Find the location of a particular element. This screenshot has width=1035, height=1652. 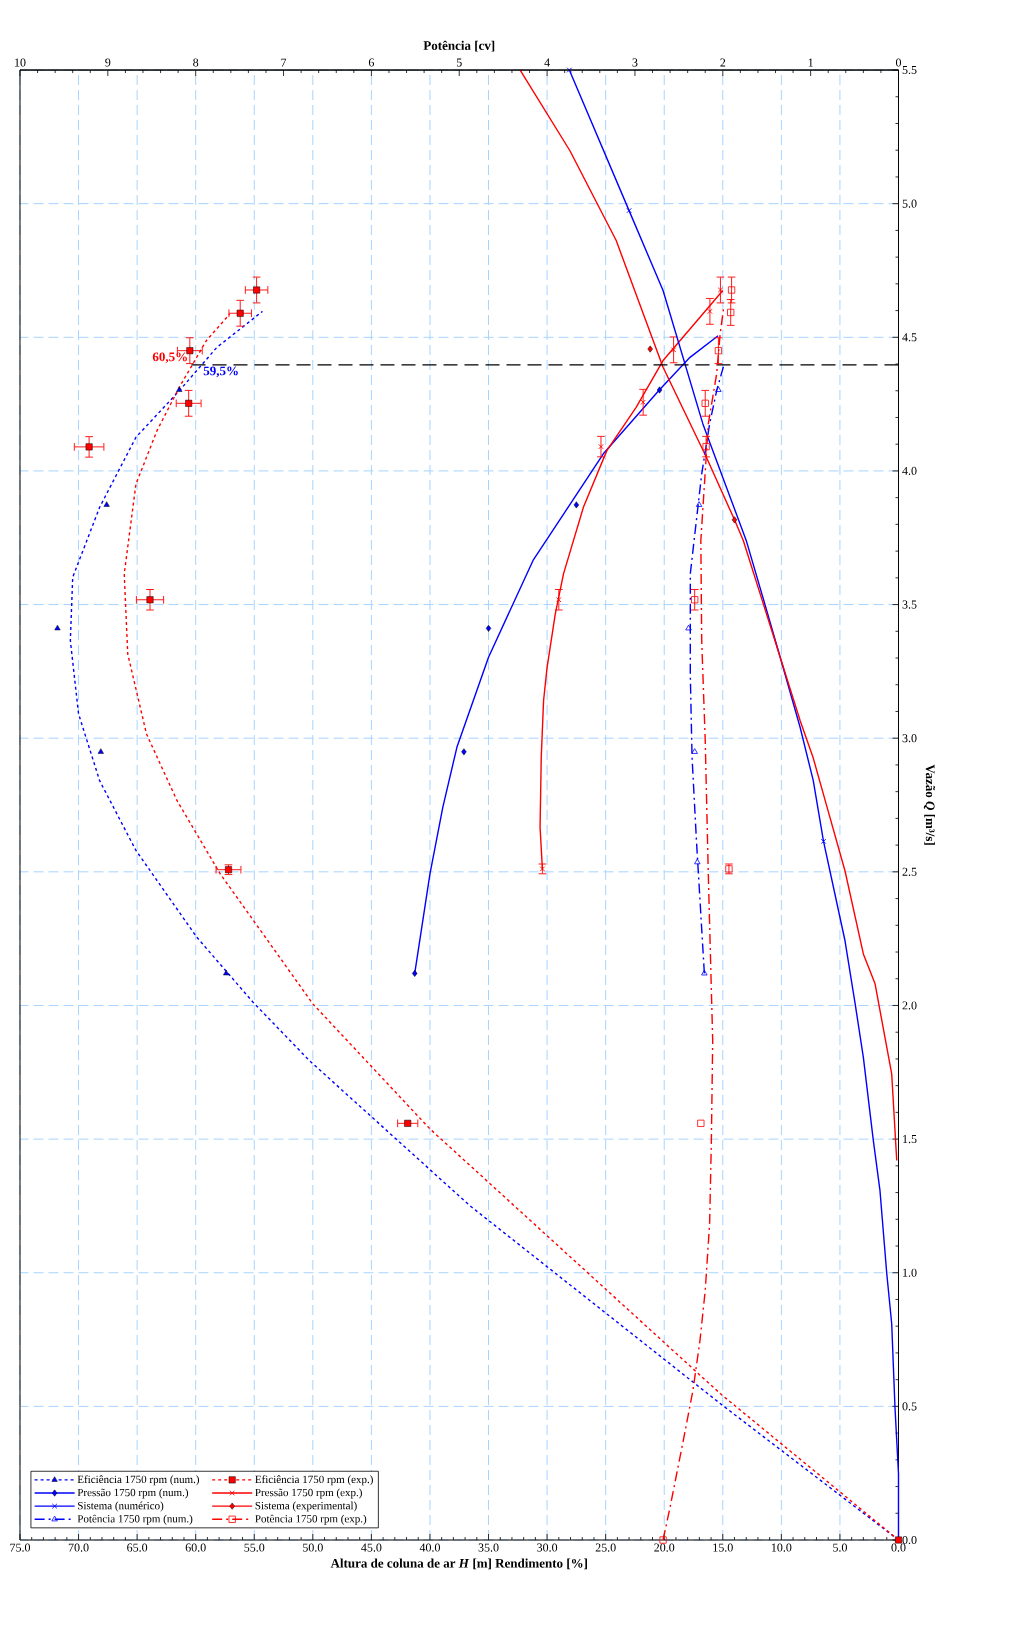

y-tick-label: 5.0 is located at coordinates (909, 203).